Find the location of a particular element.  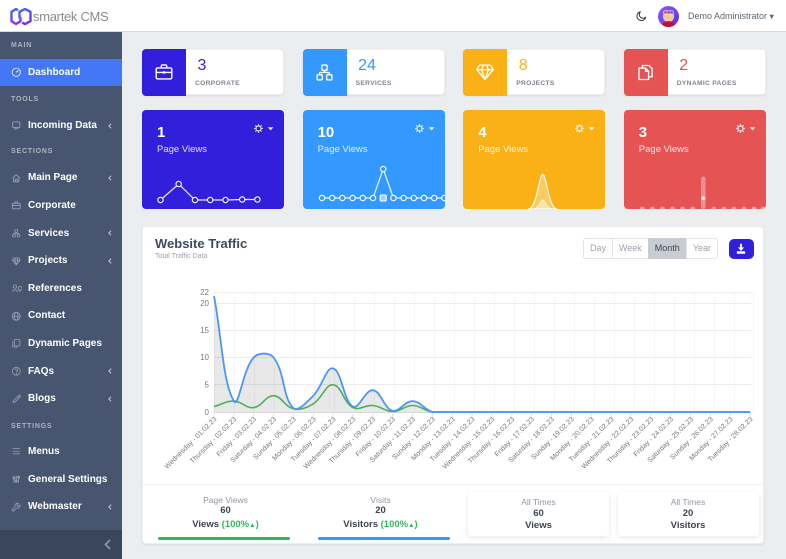

svg-text: 20 is located at coordinates (204, 303).